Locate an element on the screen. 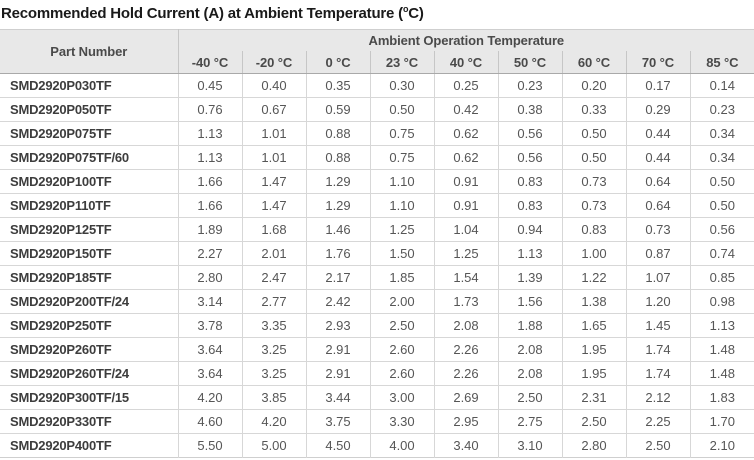 Image resolution: width=754 pixels, height=460 pixels. value-cell: 5.50 is located at coordinates (209, 445).